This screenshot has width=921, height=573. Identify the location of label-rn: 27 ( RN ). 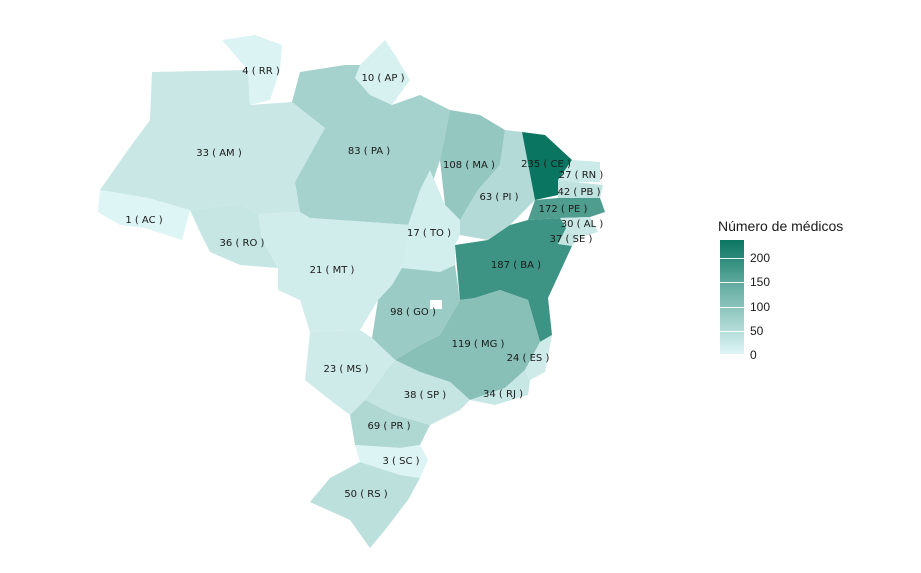
(581, 175).